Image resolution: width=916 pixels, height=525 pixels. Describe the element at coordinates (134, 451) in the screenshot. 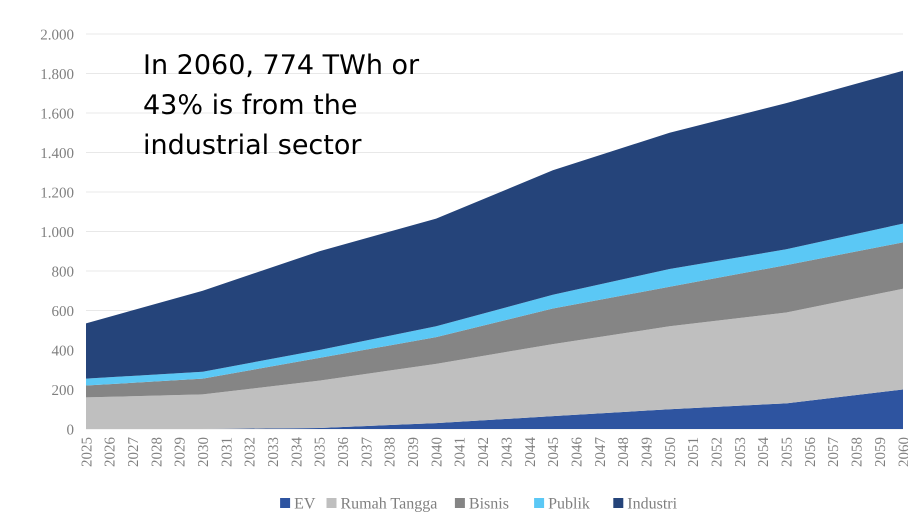

I see `x-tick-label: 2027` at that location.